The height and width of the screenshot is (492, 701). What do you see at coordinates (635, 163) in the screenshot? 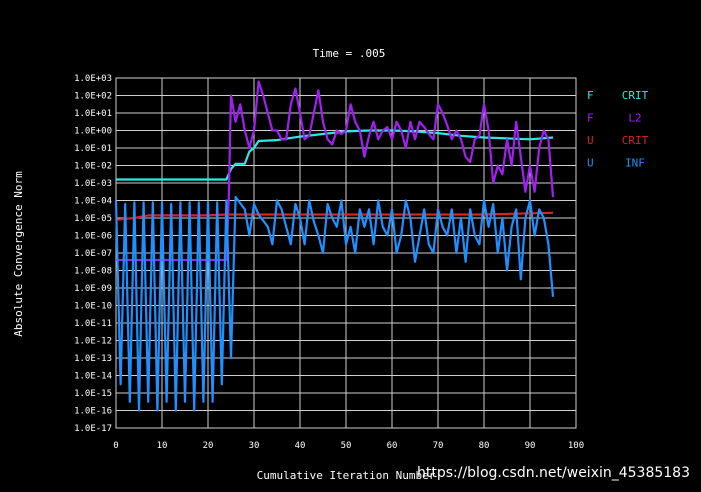
I see `legend-label-type: INF` at bounding box center [635, 163].